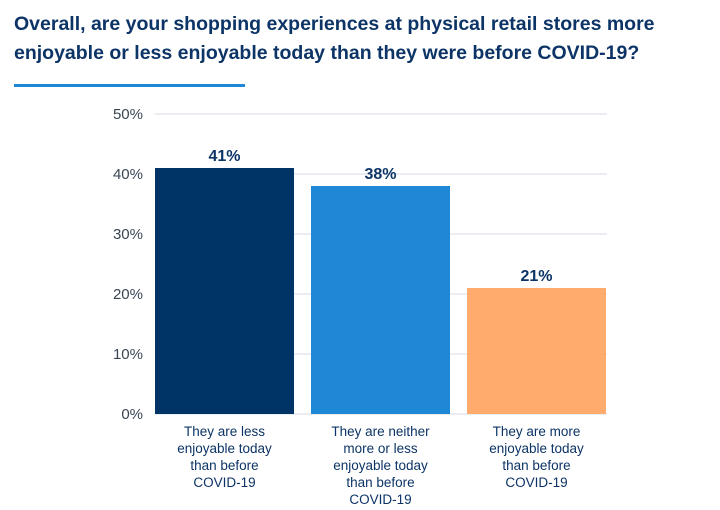 This screenshot has width=720, height=510. Describe the element at coordinates (224, 156) in the screenshot. I see `data-label: 41%` at that location.